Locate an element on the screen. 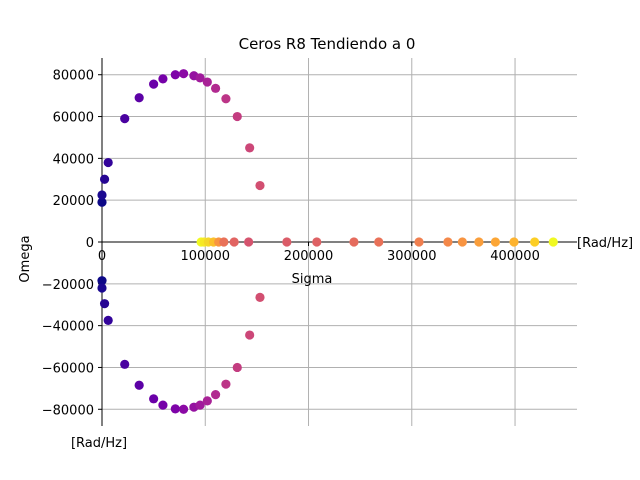 This screenshot has width=640, height=480. y-tick-label: 0 is located at coordinates (90, 243).